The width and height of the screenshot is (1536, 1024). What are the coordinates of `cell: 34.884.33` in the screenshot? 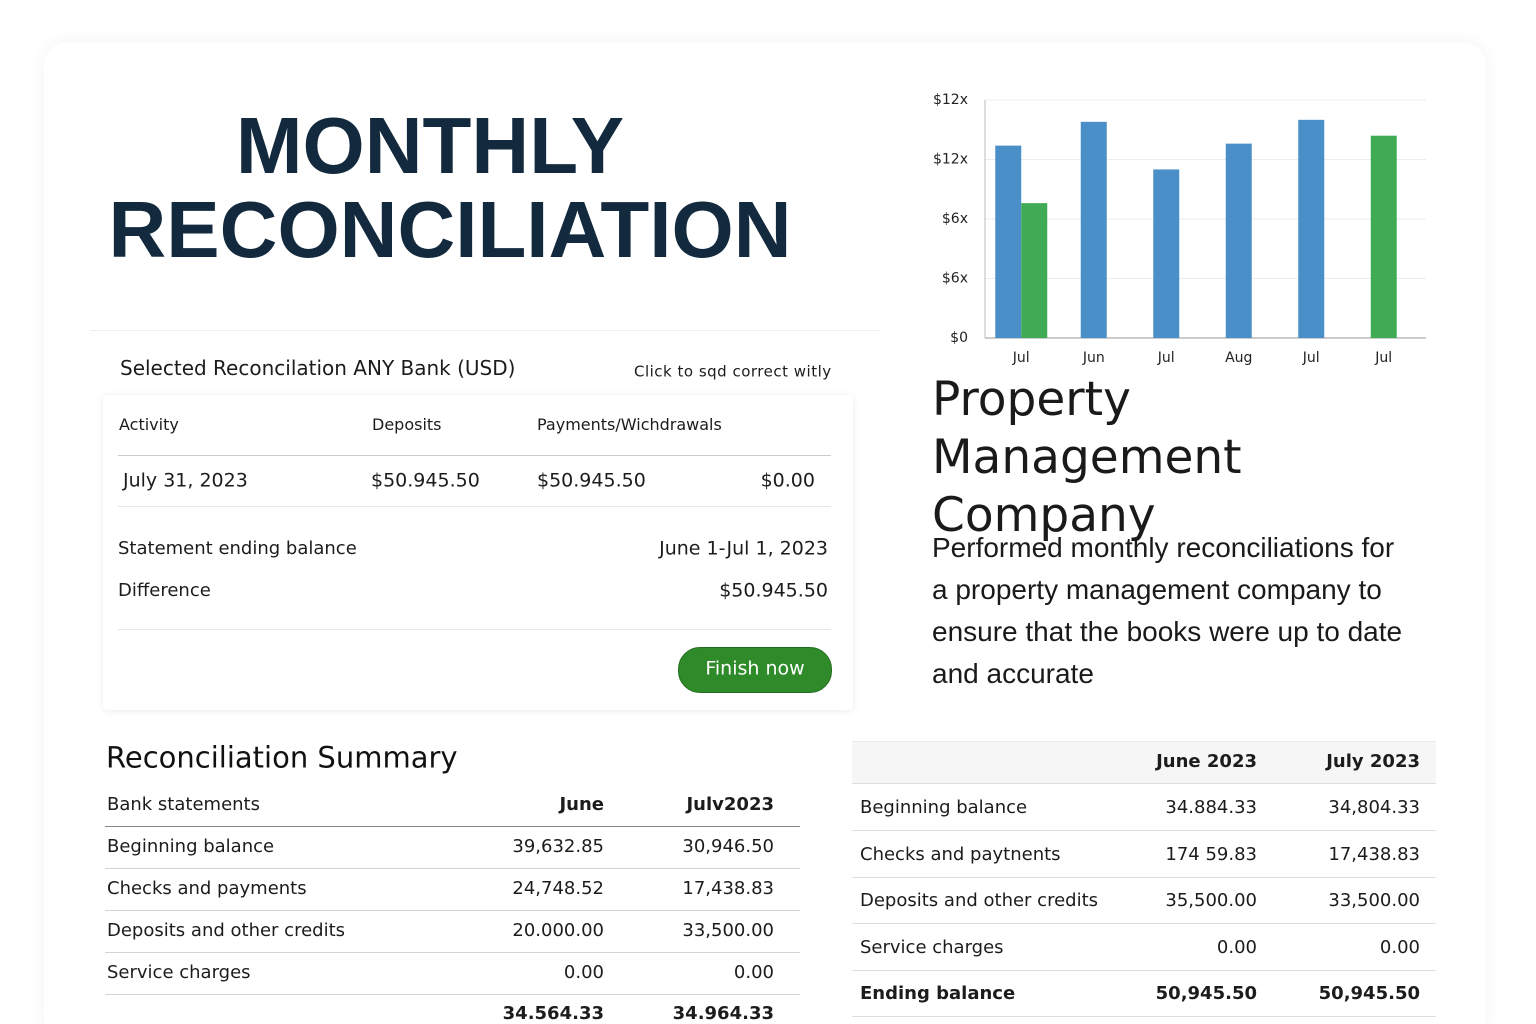 It's located at (1211, 807).